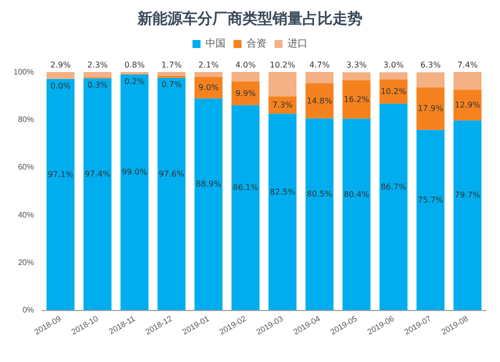 The width and height of the screenshot is (500, 362). I want to click on data-label: 9.0%, so click(209, 87).